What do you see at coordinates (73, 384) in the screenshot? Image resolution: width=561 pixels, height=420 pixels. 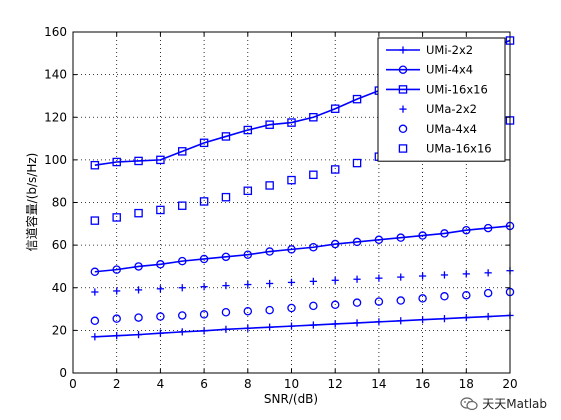 I see `x-tick-label: 0` at bounding box center [73, 384].